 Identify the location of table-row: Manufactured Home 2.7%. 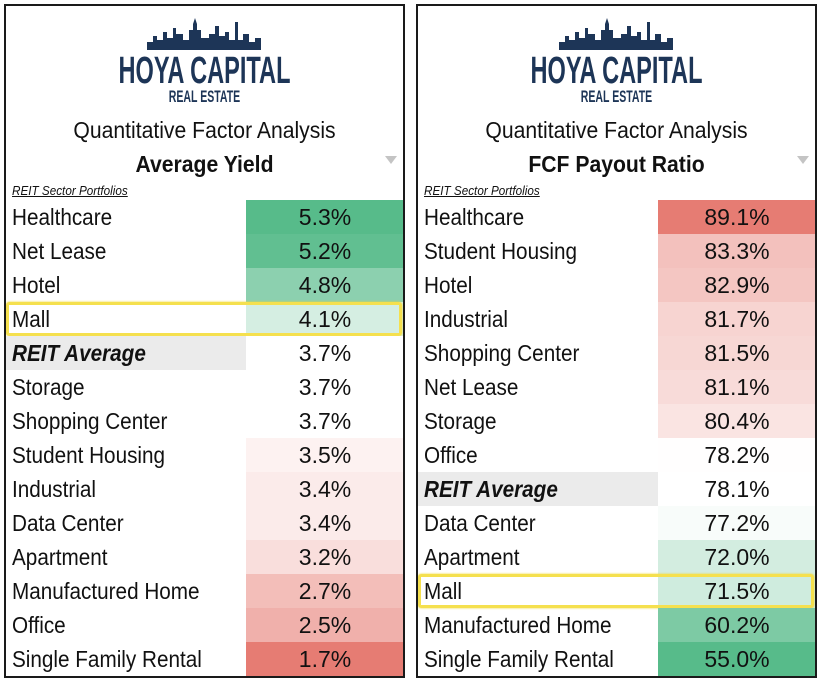
(204, 591).